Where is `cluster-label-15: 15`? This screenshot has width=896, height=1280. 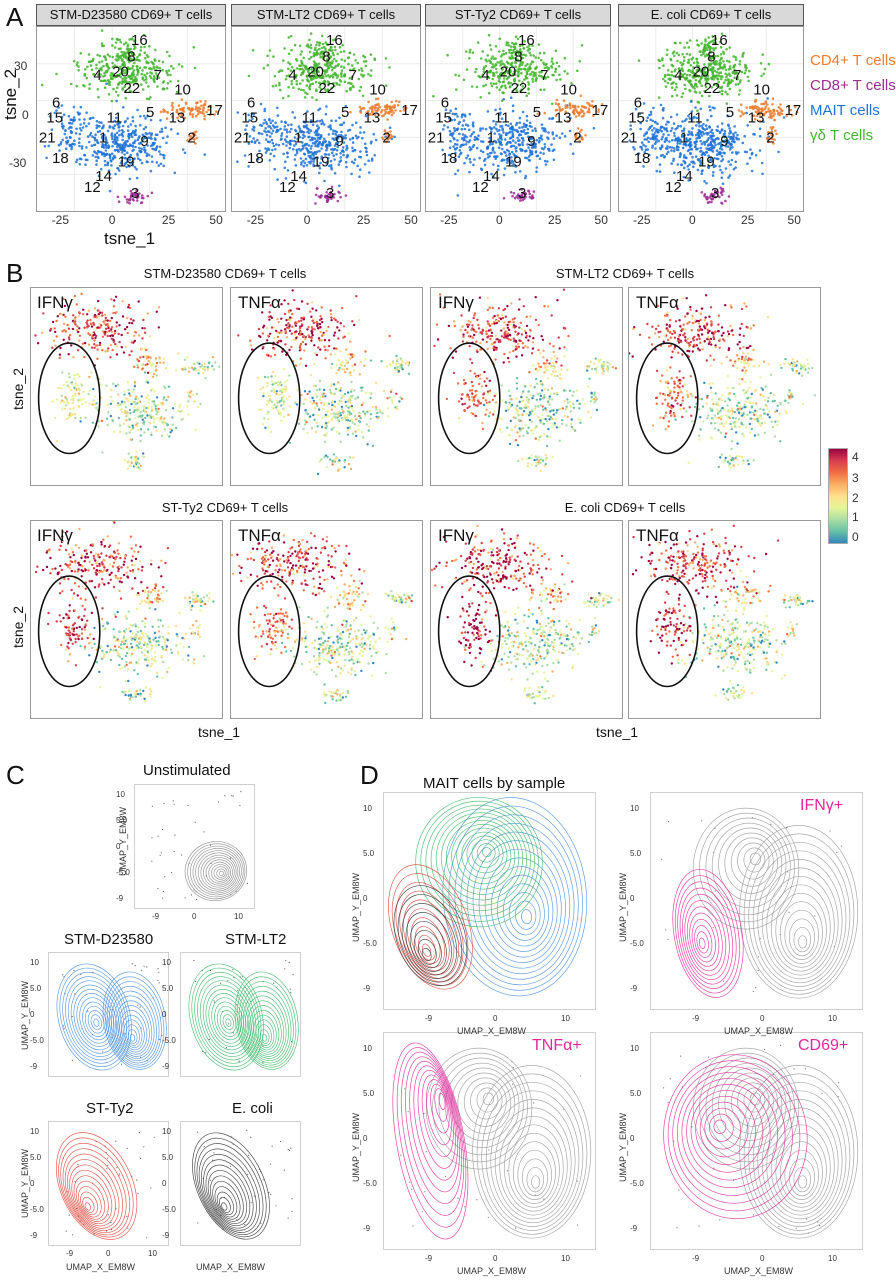 cluster-label-15: 15 is located at coordinates (636, 117).